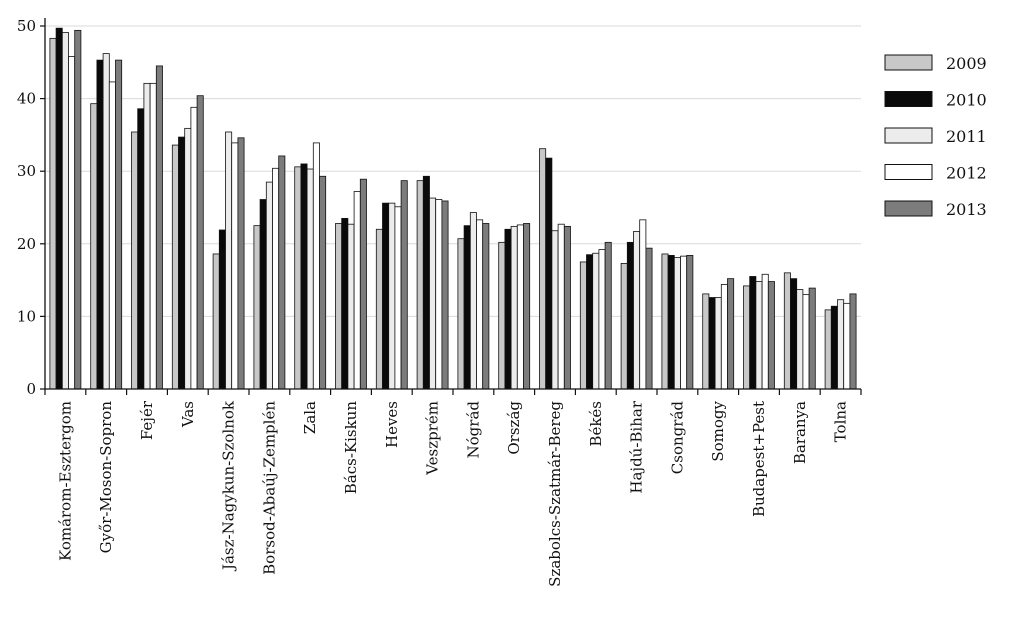  I want to click on legend-label: 2013, so click(966, 209).